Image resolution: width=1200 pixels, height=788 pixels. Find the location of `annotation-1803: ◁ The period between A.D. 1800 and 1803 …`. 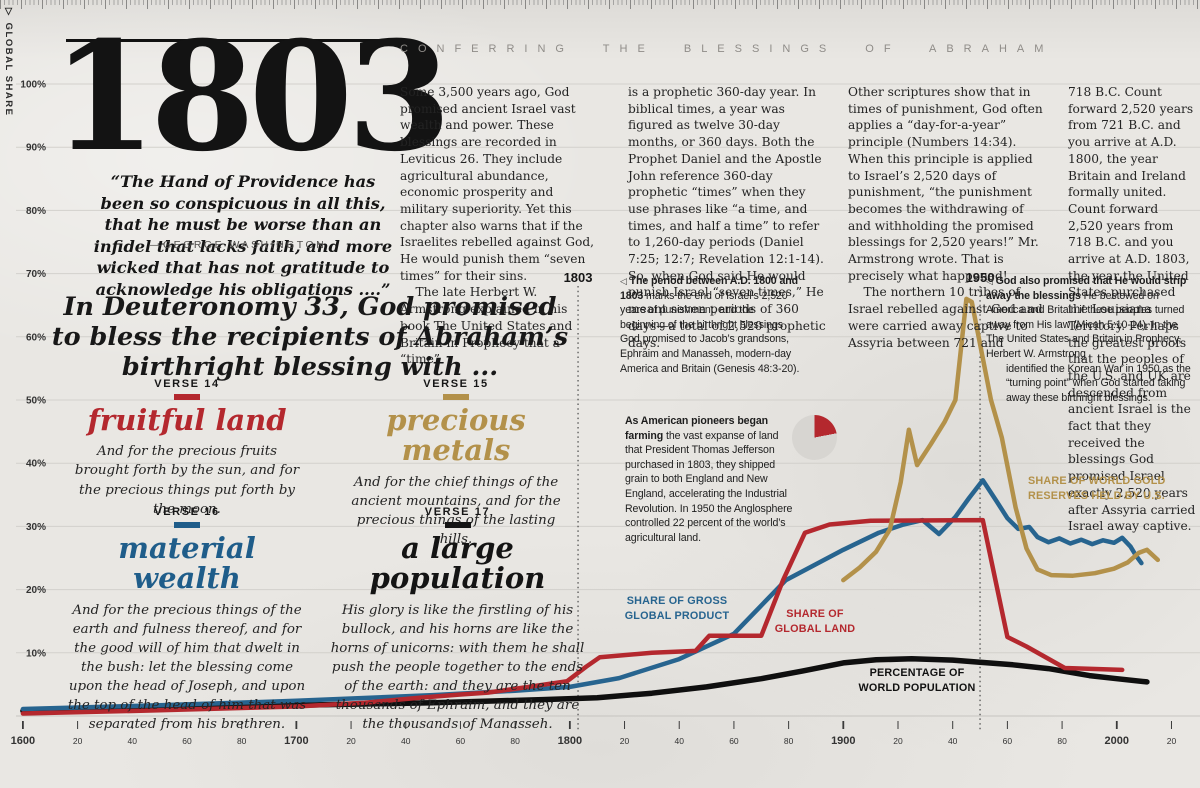

annotation-1803: ◁ The period between A.D. 1800 and 1803 … is located at coordinates (710, 325).